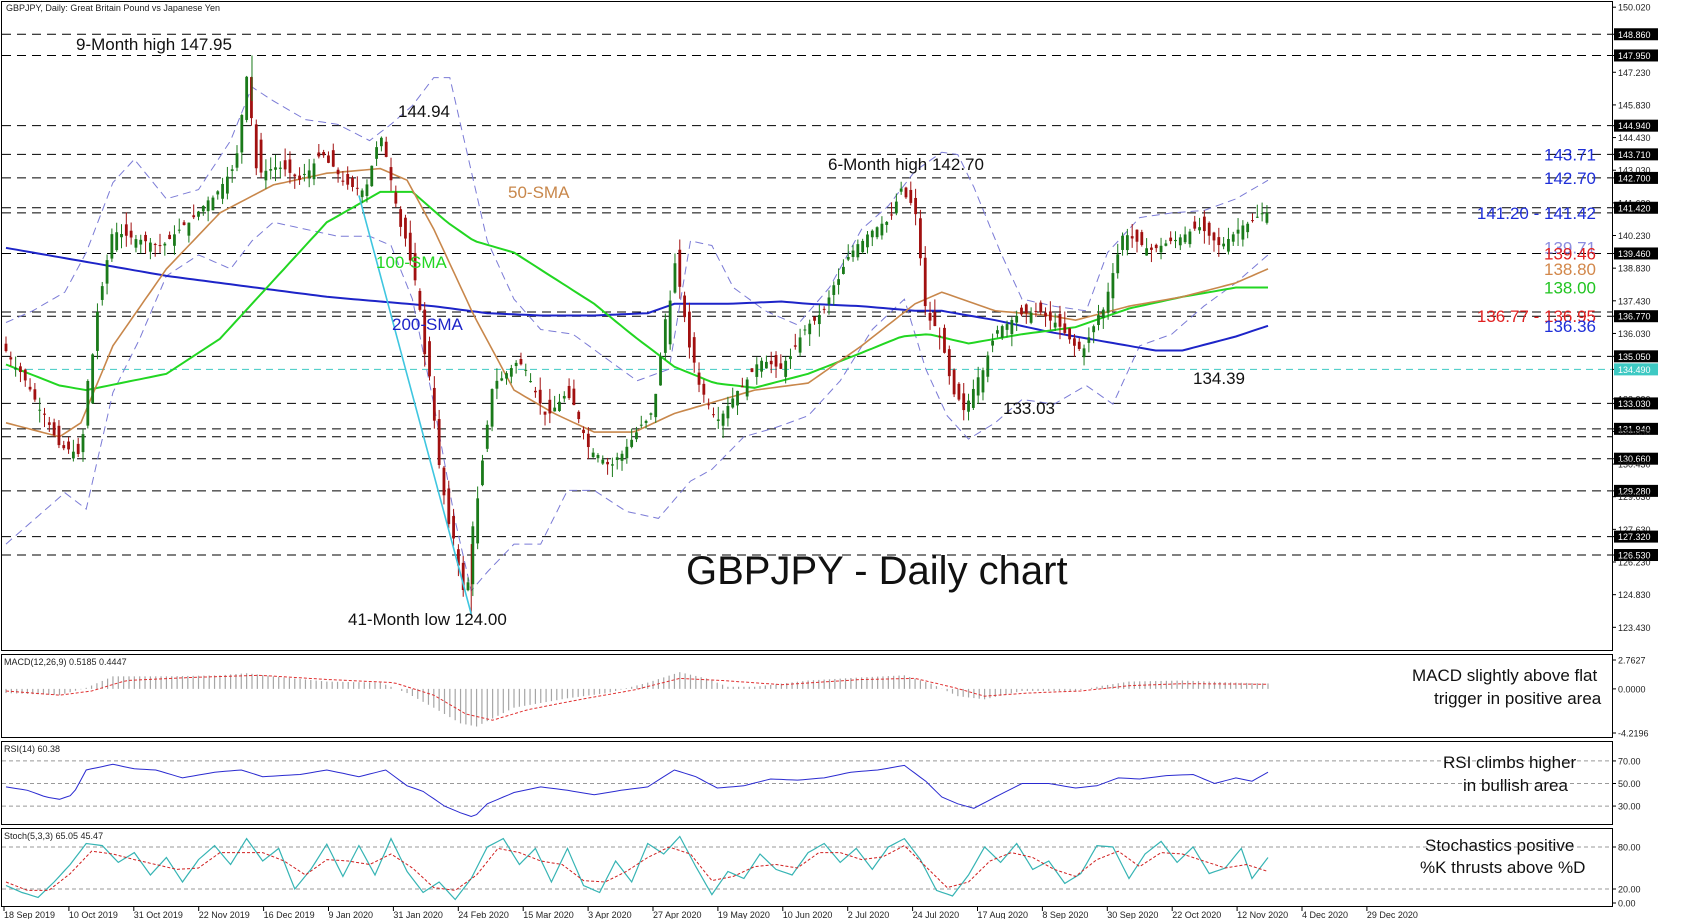 The width and height of the screenshot is (1706, 924). I want to click on macd-title: MACD(12,26,9) 0.5185 0.4447, so click(65, 662).